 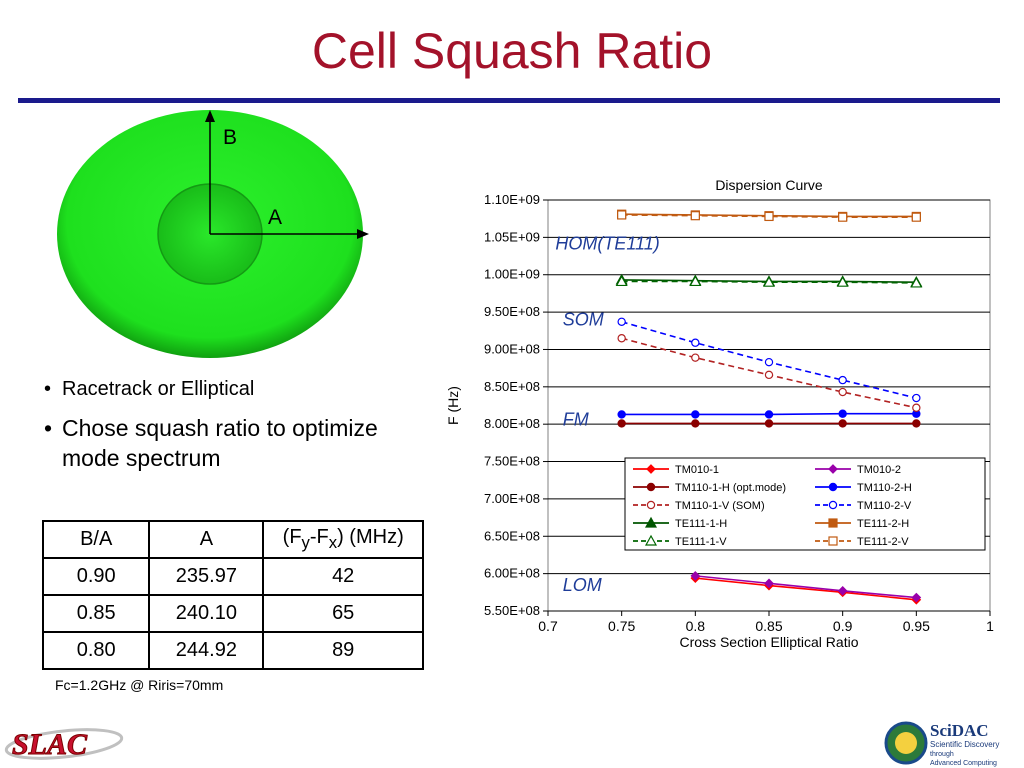 I want to click on header-a: A, so click(x=206, y=539).